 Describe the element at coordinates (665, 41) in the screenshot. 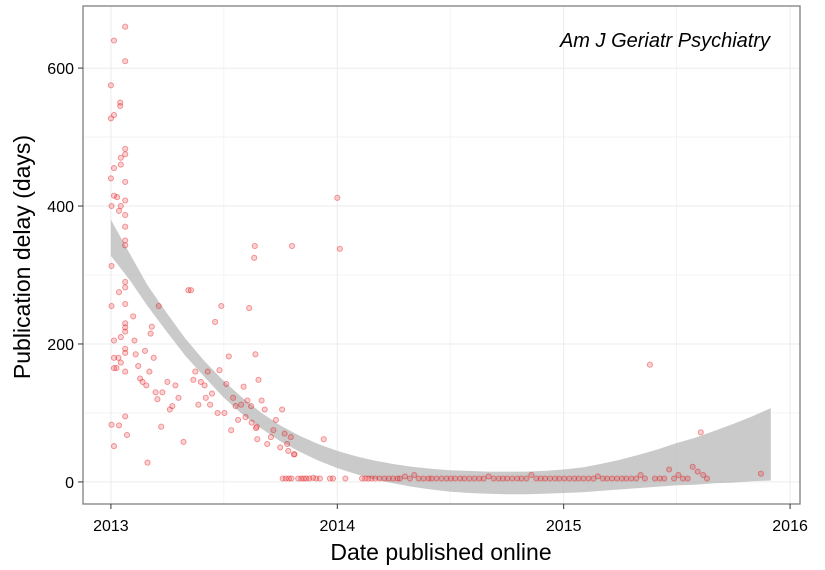

I see `chart-title: Am J Geriatr Psychiatry` at that location.